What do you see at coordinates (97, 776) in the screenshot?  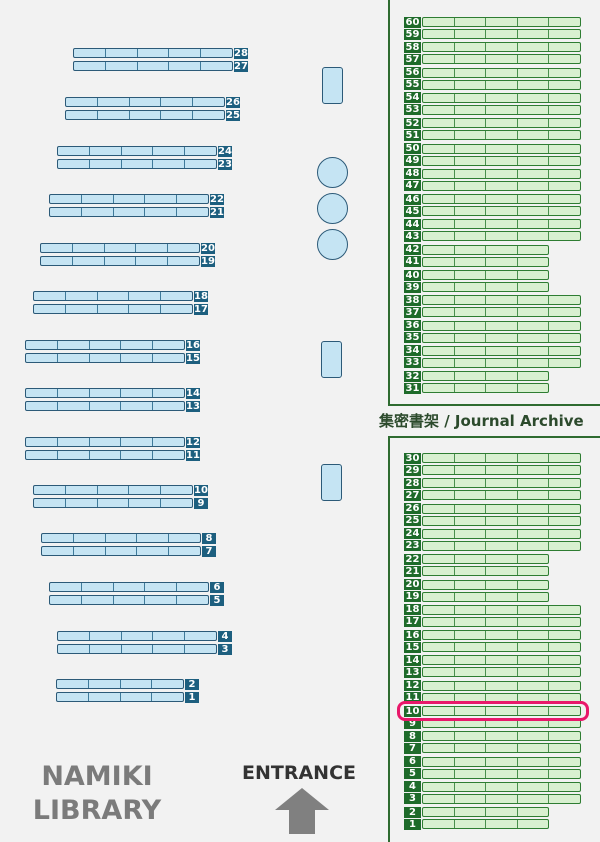 I see `library-name-line-1: NAMIKI` at bounding box center [97, 776].